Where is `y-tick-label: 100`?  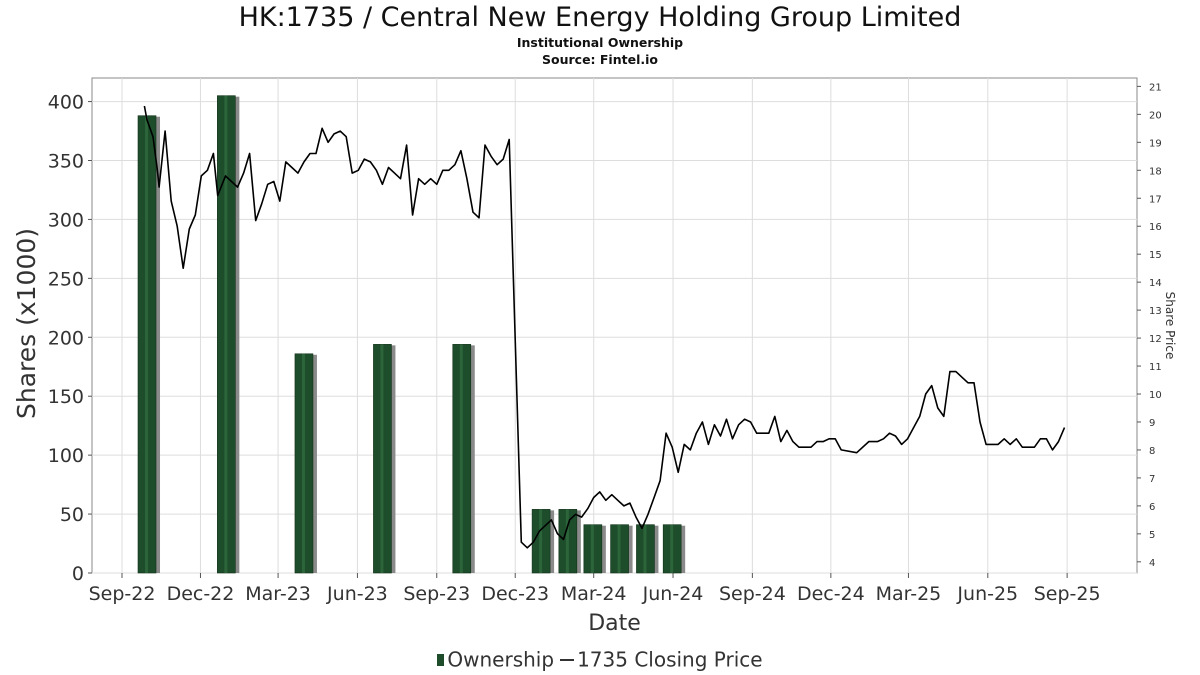
y-tick-label: 100 is located at coordinates (66, 456).